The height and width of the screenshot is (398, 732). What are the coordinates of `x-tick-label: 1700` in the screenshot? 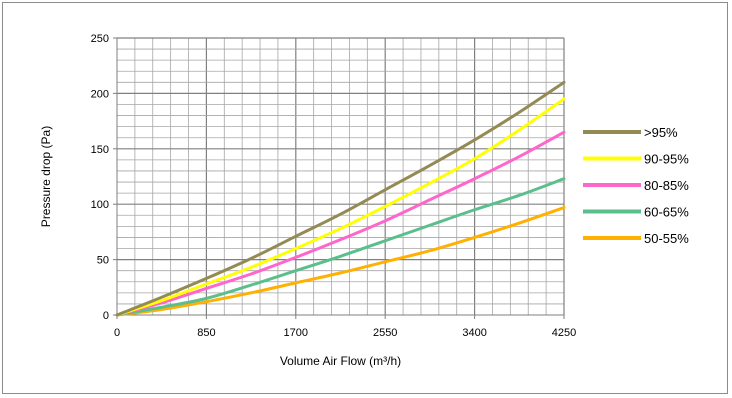 It's located at (296, 333).